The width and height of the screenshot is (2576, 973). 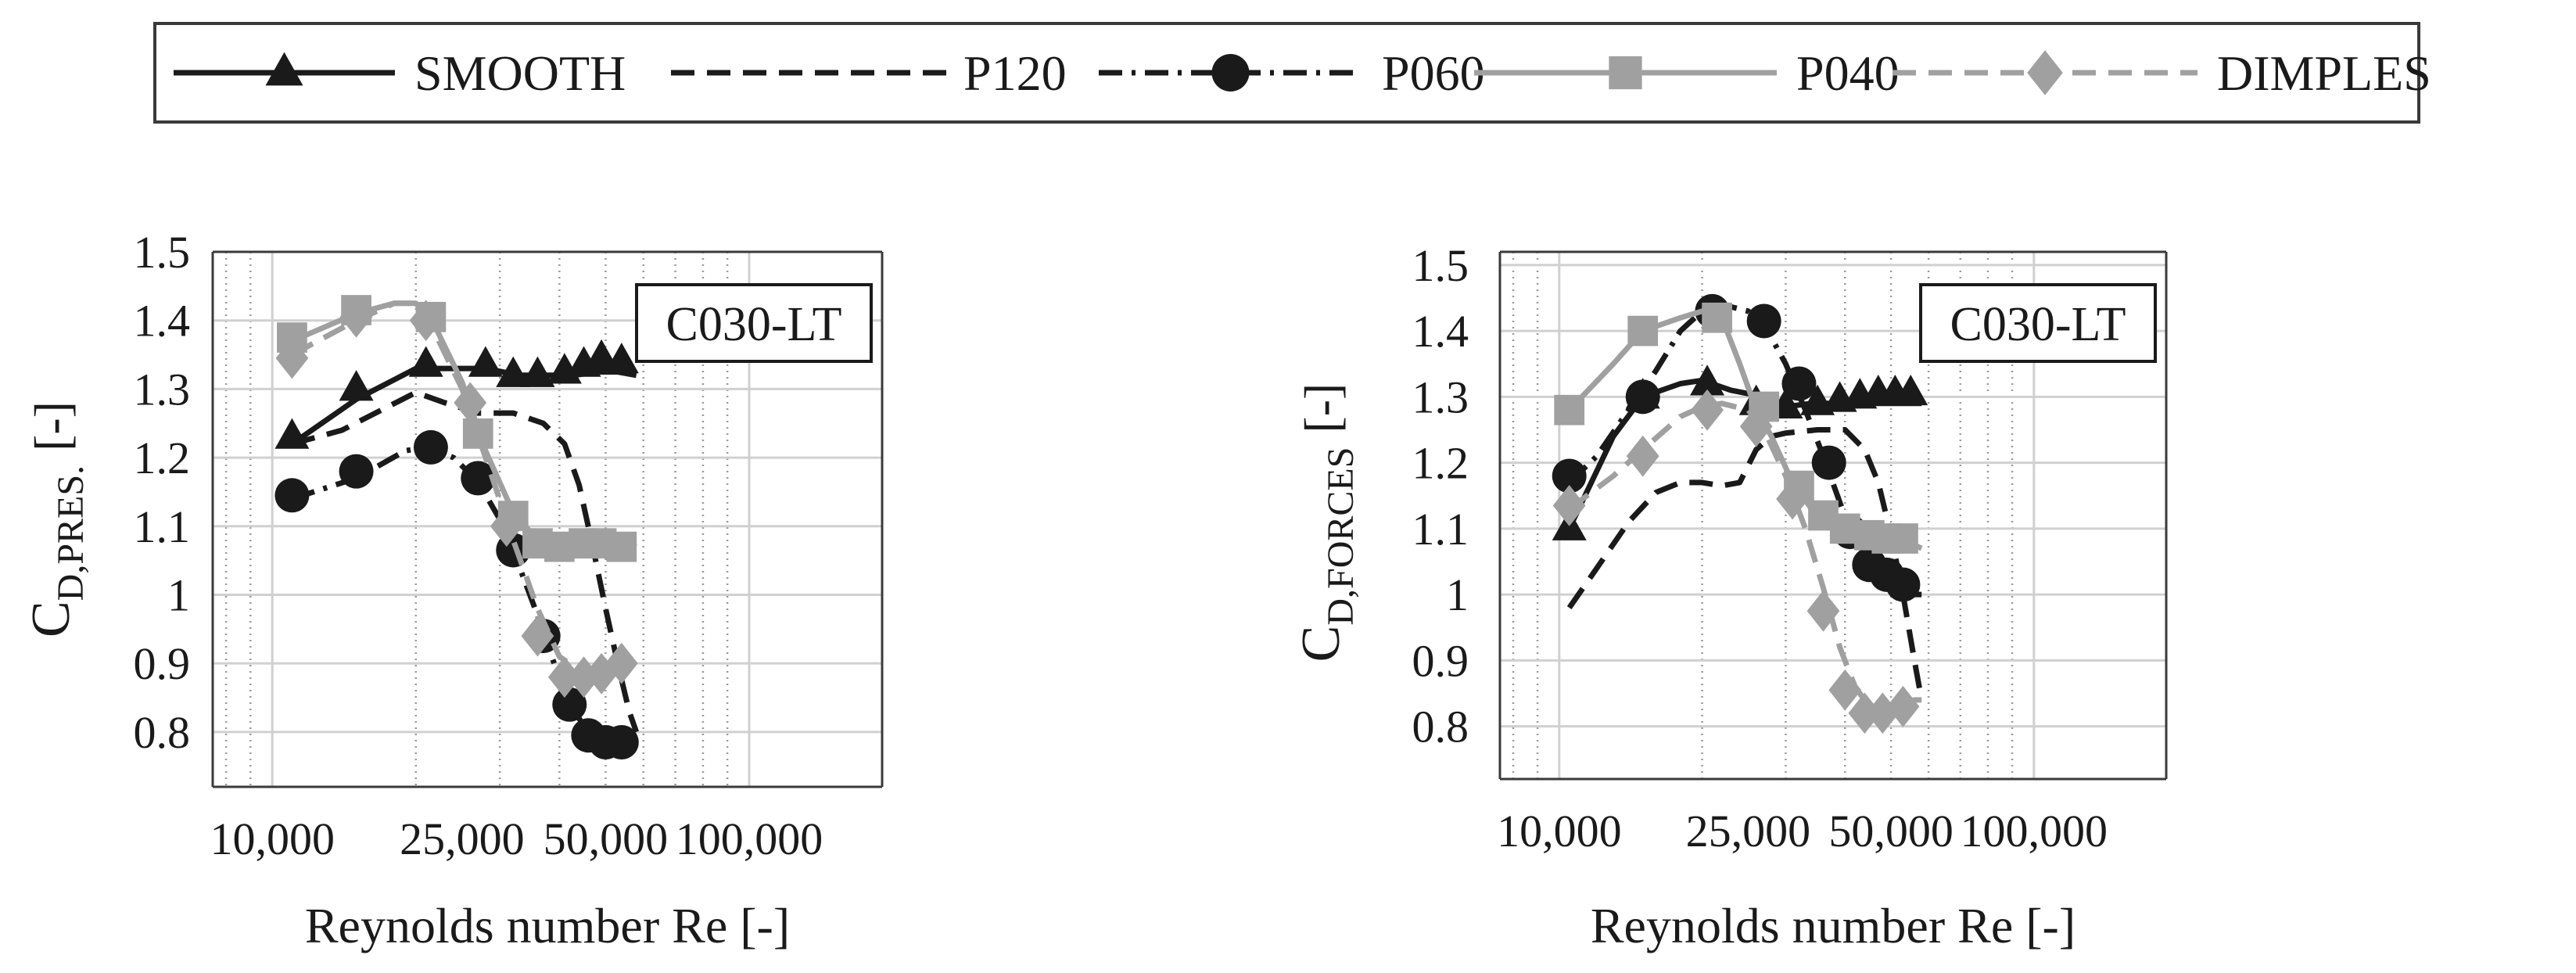 I want to click on y-axis-label: CD,FORCES [-], so click(x=1326, y=522).